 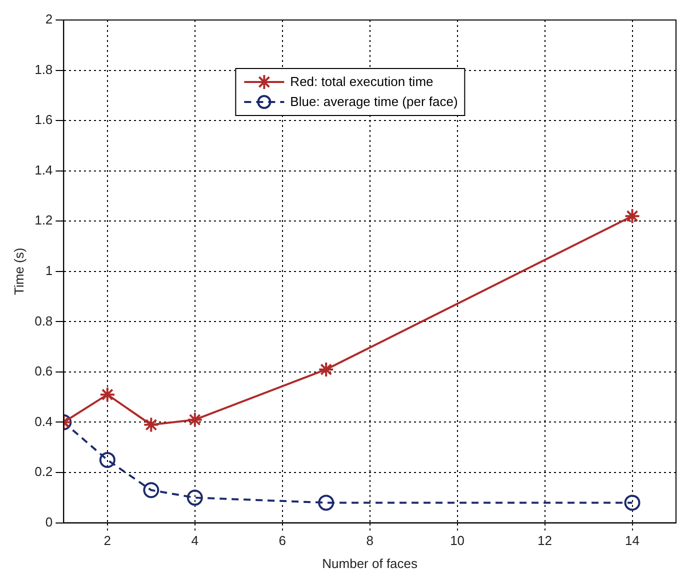 I want to click on x-tick-label: 2, so click(x=108, y=540).